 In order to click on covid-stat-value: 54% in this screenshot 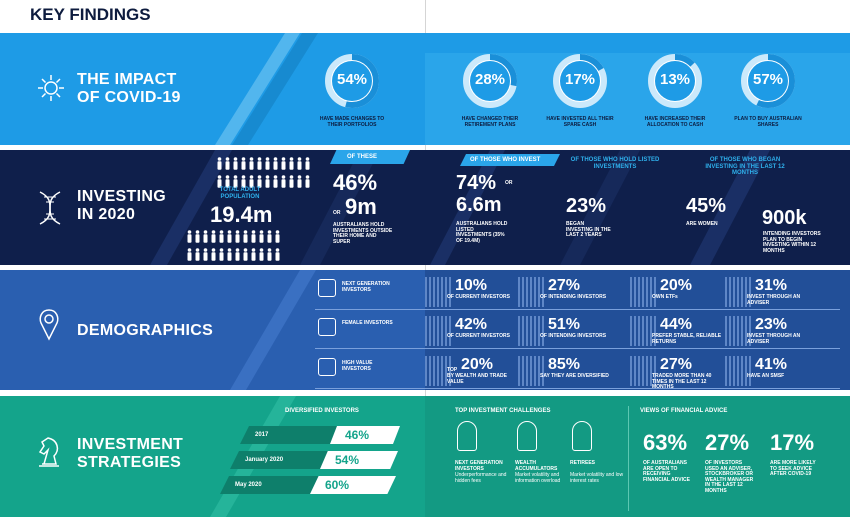, I will do `click(352, 79)`.